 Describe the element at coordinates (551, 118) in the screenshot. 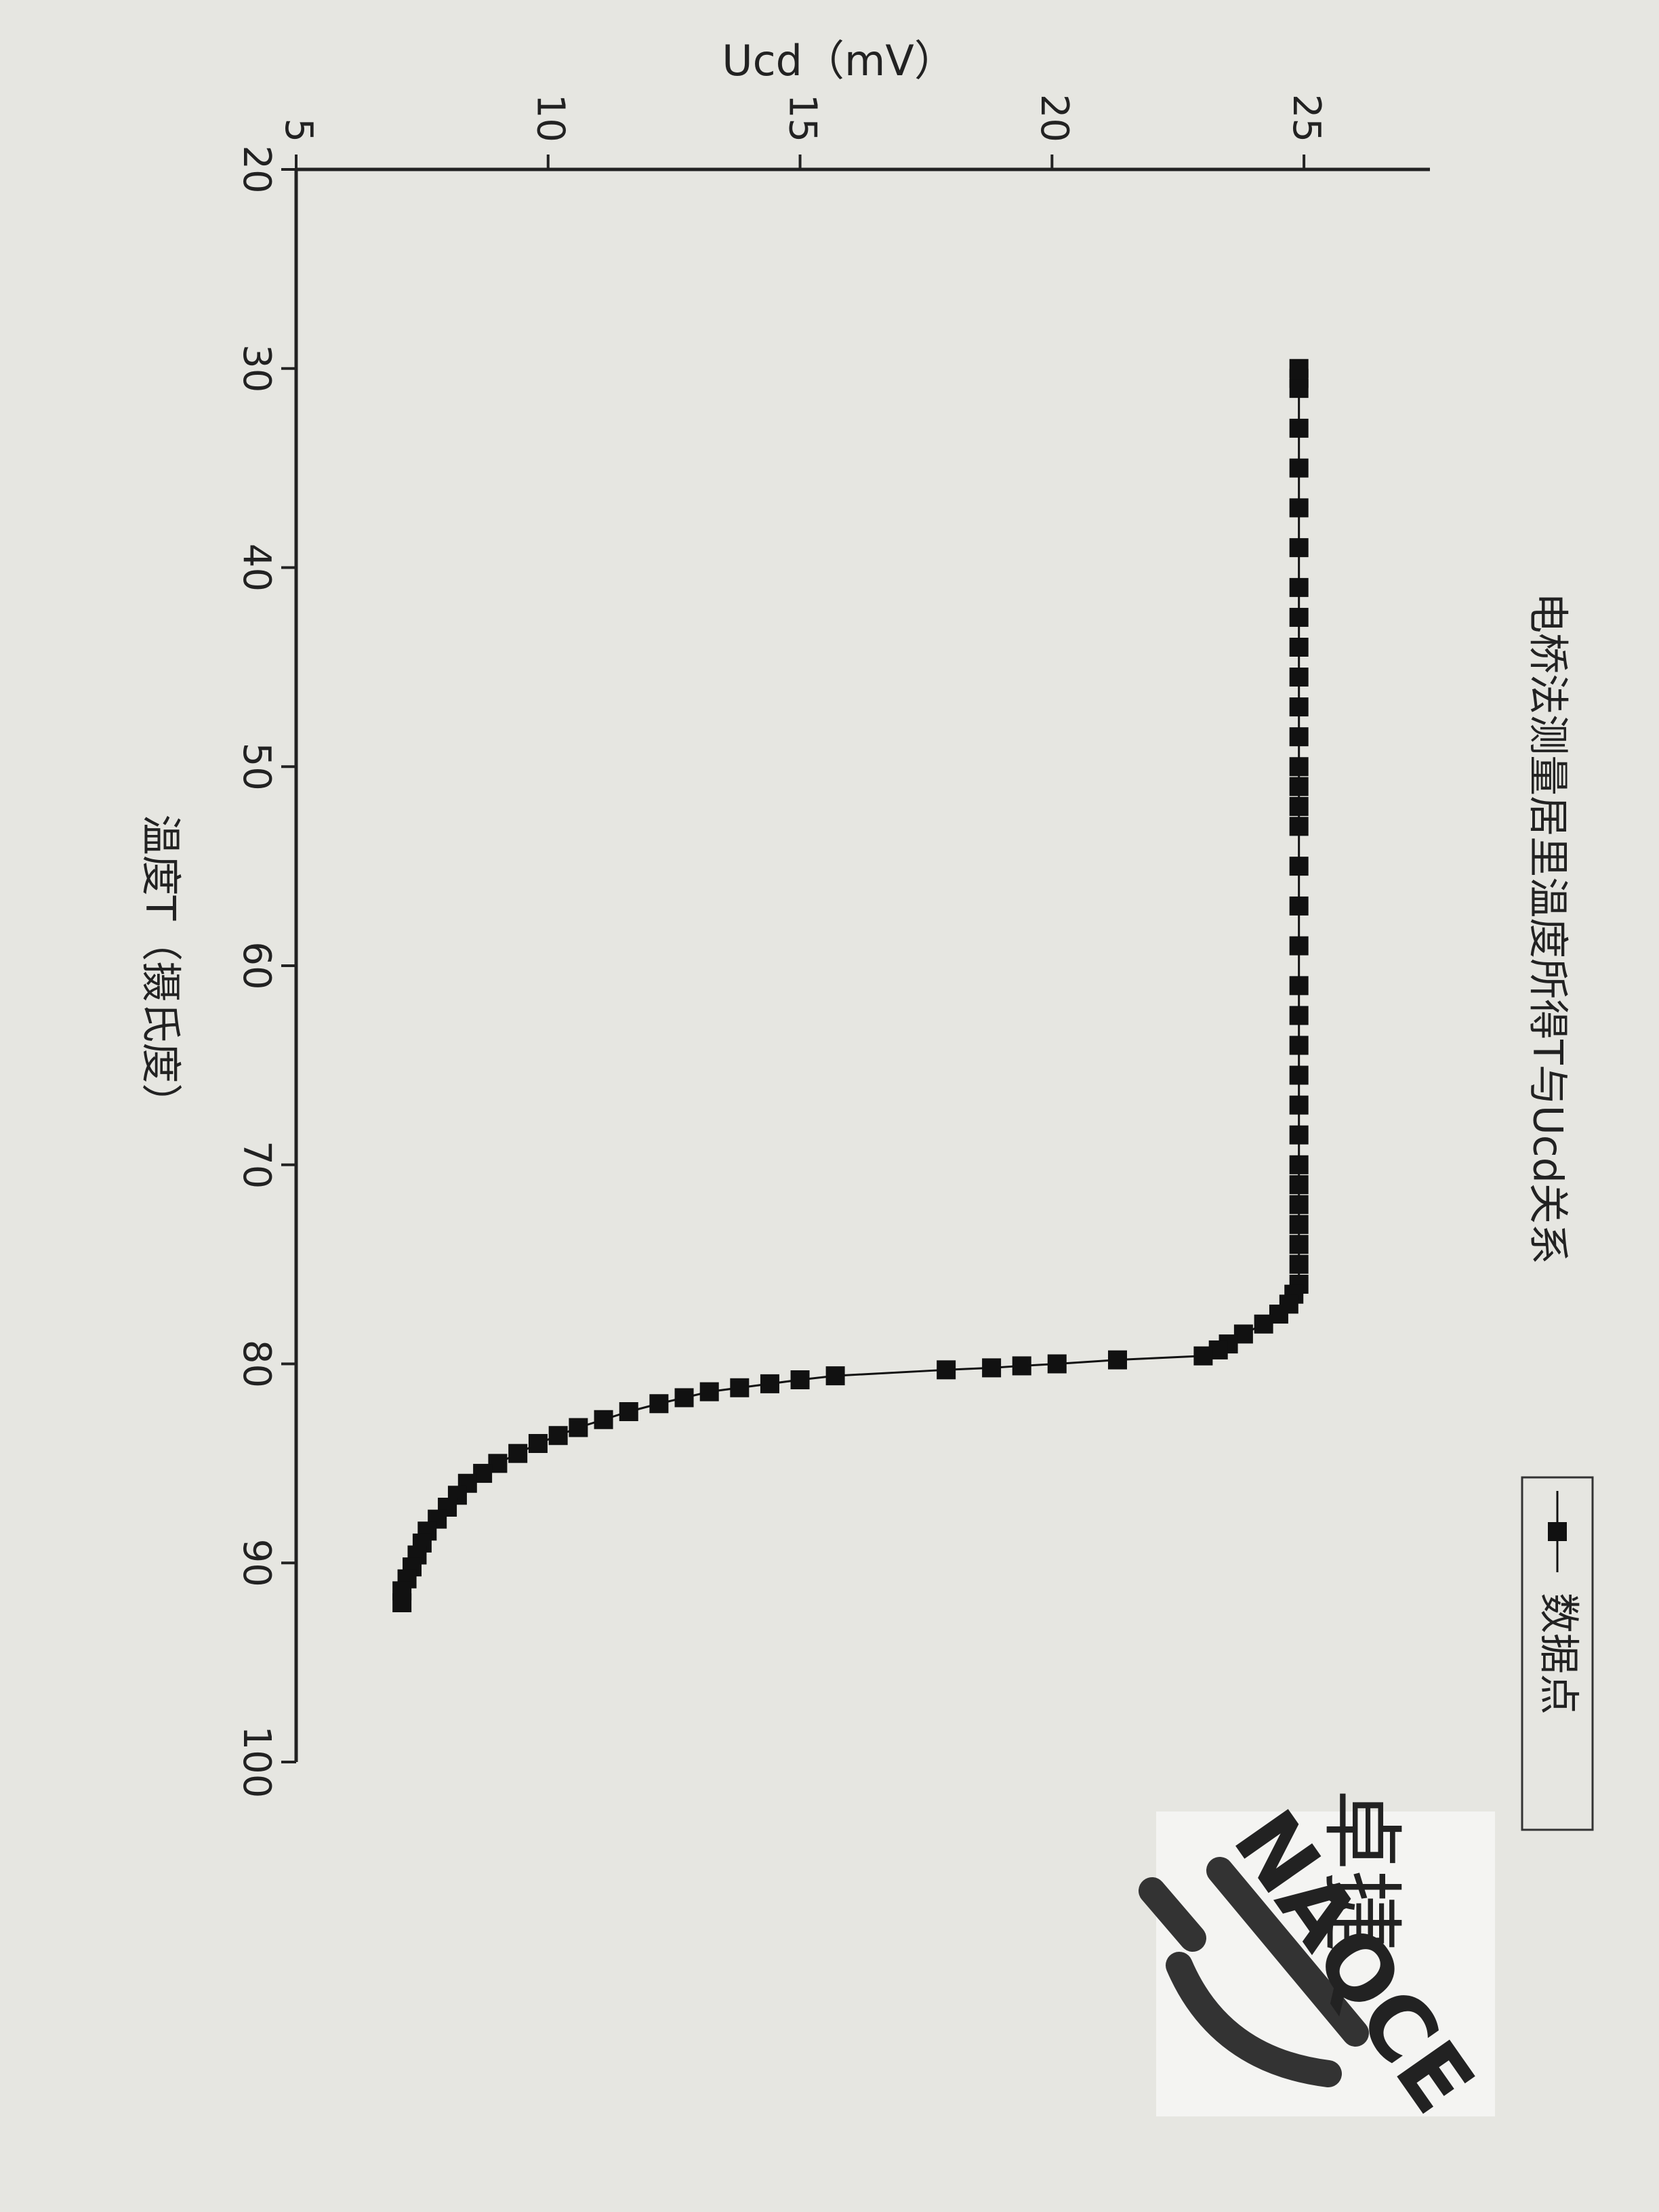

I see `y-tick-label: 10` at that location.